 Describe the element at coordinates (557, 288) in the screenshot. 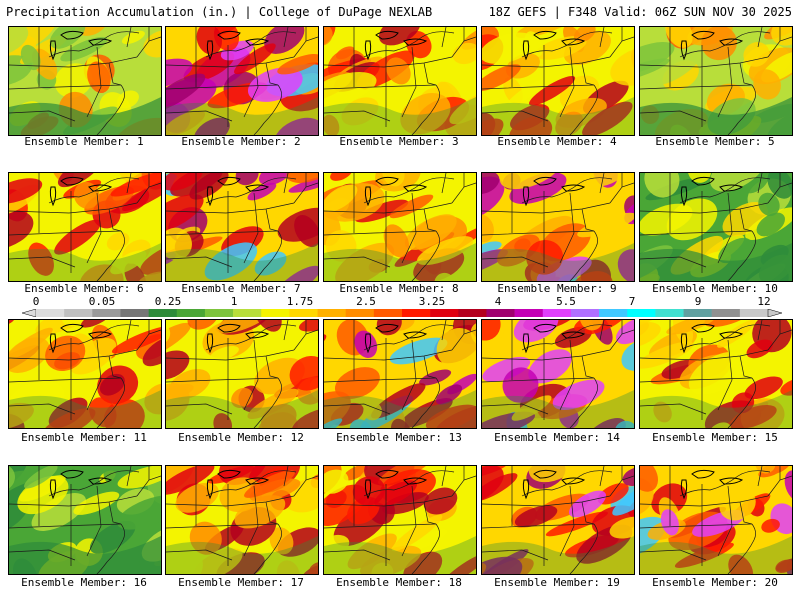

I see `ensemble-member-label: Ensemble Member: 9` at that location.